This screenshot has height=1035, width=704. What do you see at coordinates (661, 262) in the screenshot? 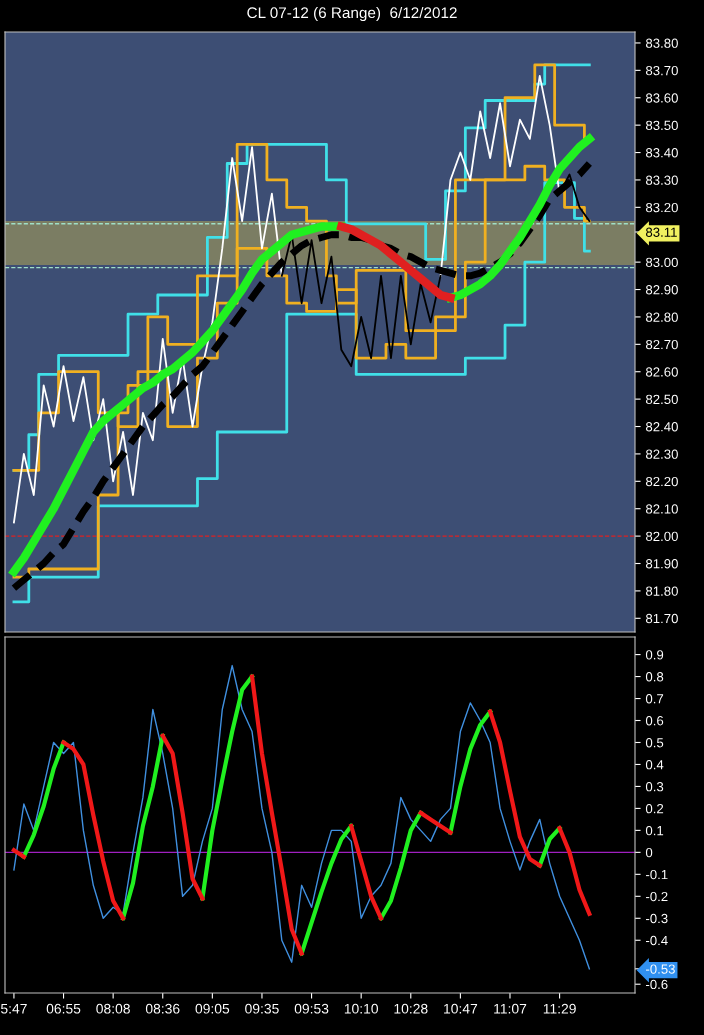
I see `y-tick-label: 83.00` at bounding box center [661, 262].